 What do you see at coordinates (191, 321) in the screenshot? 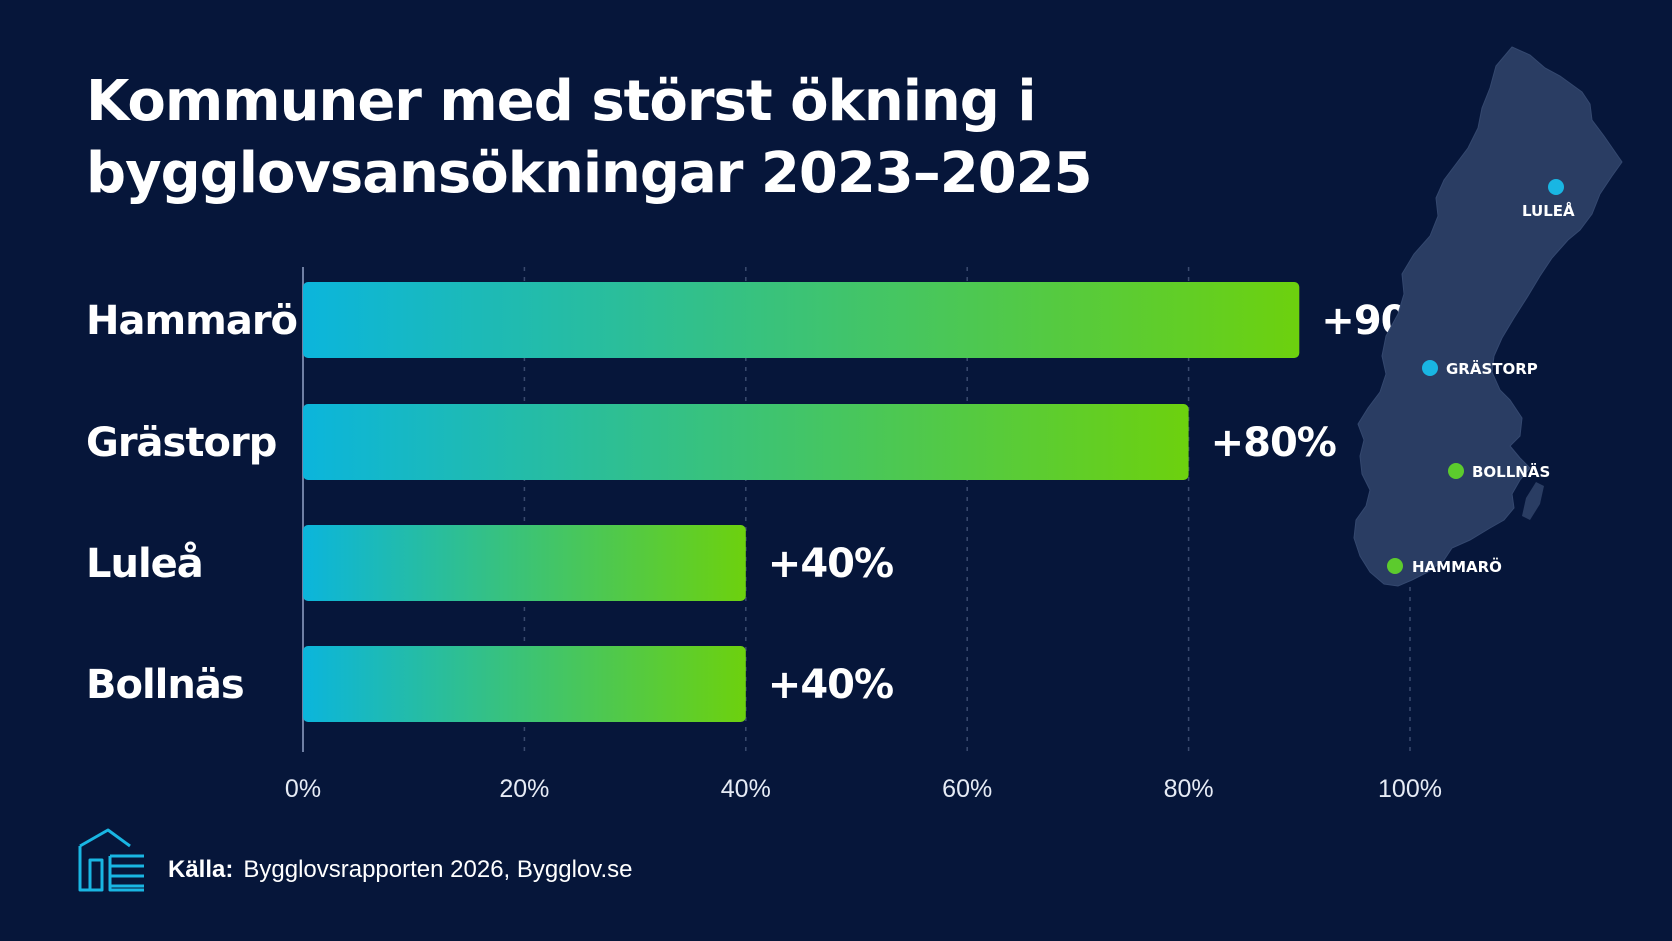
I see `category-label-hammaro: Hammarö` at bounding box center [191, 321].